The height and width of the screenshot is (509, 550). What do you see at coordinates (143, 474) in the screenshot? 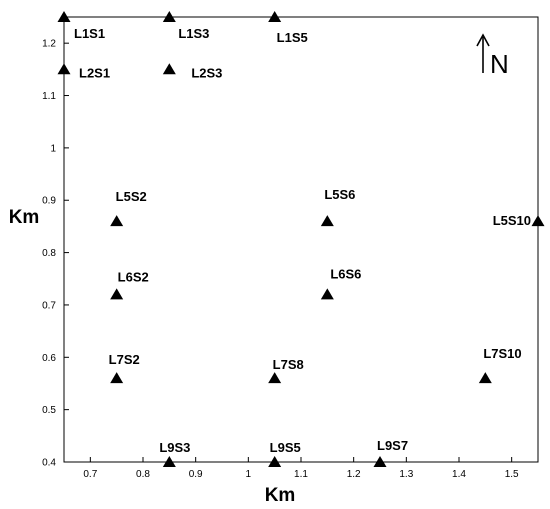
I see `x-tick-label: 0.8` at bounding box center [143, 474].